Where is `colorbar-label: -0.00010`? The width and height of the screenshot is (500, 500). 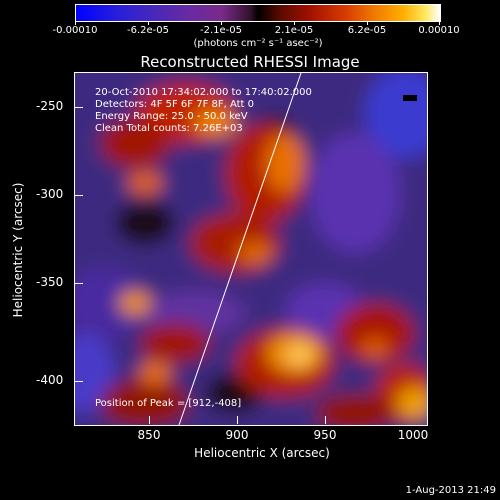 colorbar-label: -0.00010 is located at coordinates (75, 30).